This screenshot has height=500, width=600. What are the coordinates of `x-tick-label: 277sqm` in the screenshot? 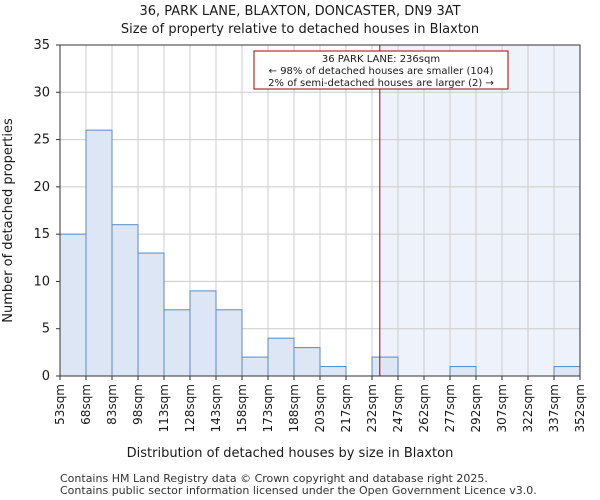 It's located at (450, 408).